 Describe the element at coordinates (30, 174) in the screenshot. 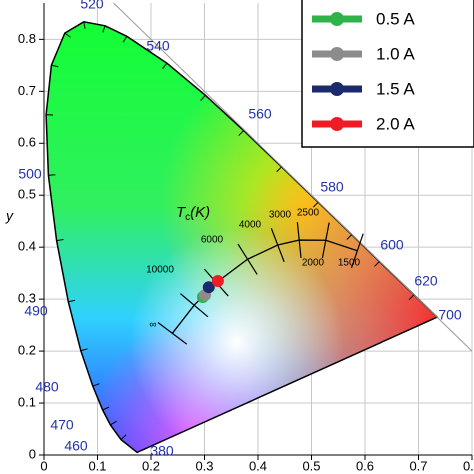

I see `wavelength-label: 500` at that location.